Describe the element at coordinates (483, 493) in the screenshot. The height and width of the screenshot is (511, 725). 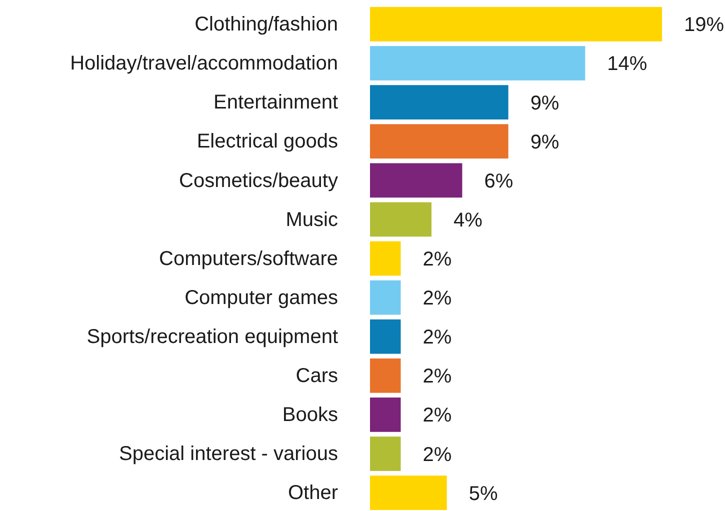
I see `data-label: 5%` at that location.